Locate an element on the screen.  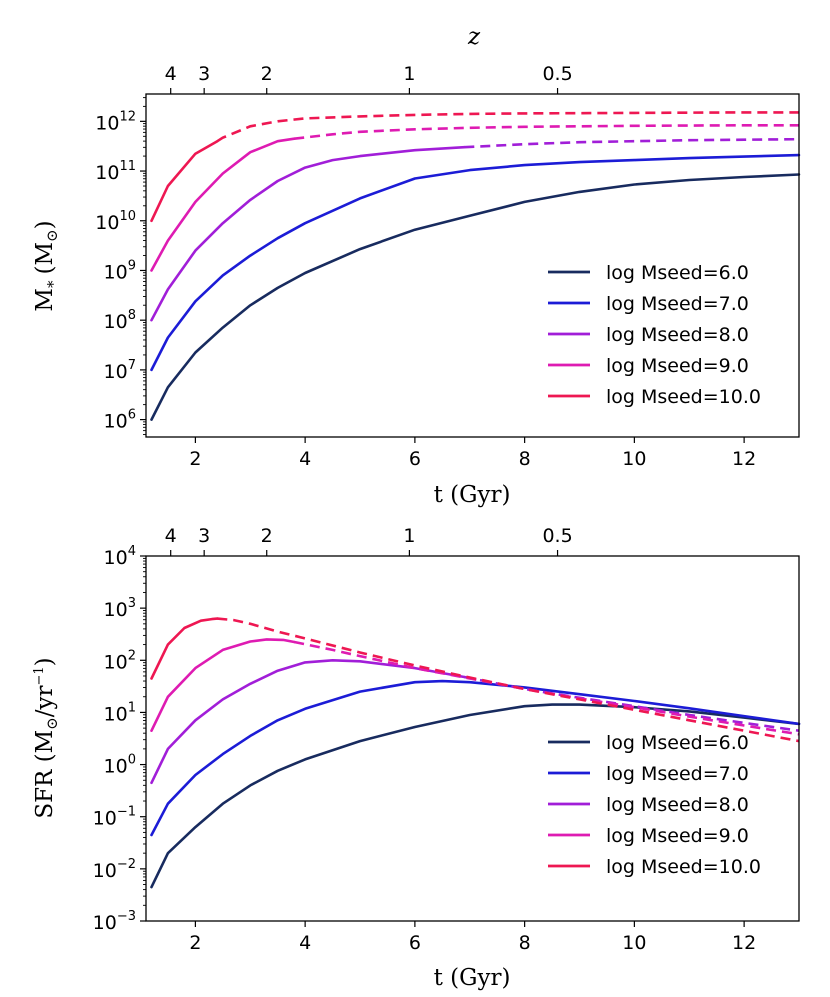
y-tick-label: 10³ is located at coordinates (120, 608).